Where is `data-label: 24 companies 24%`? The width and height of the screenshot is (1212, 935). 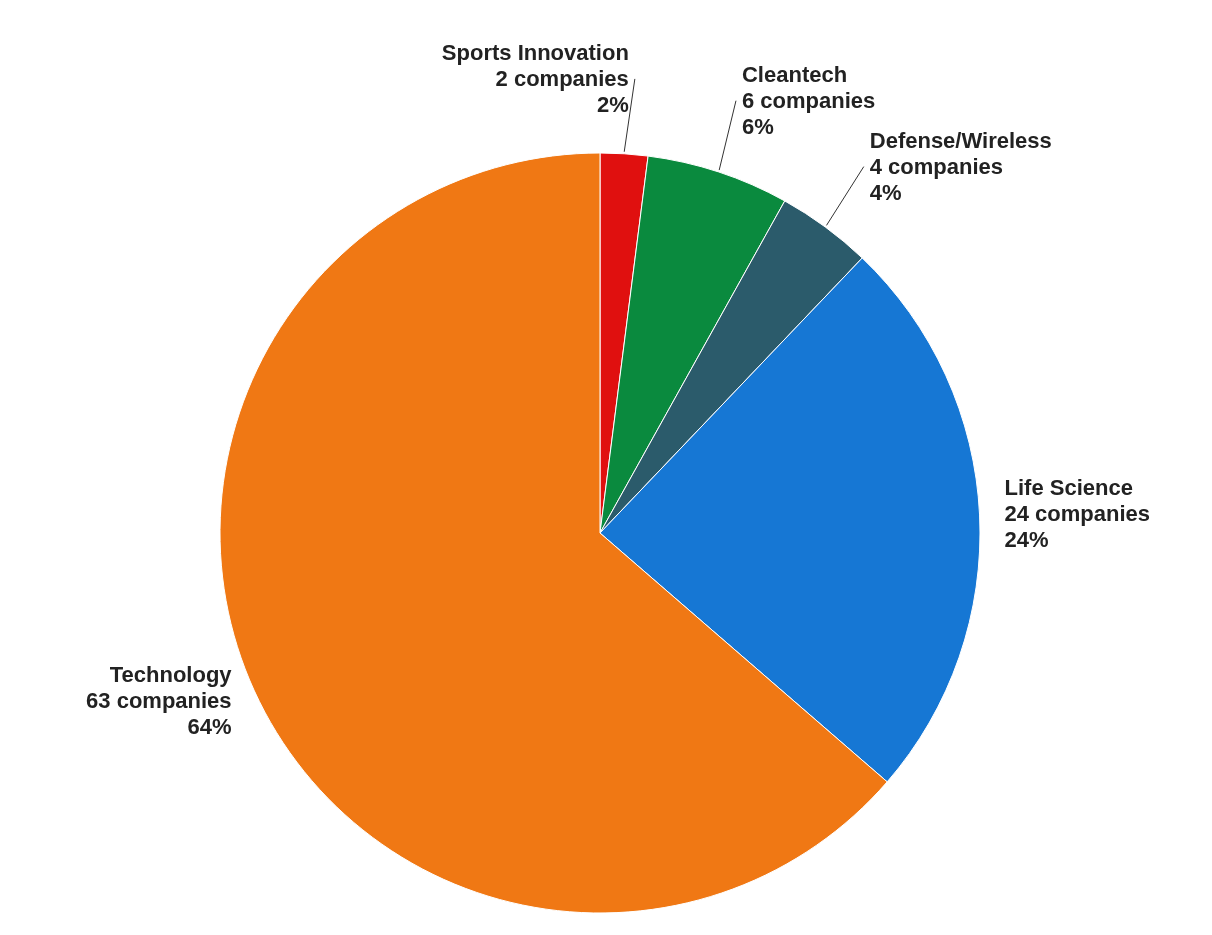 data-label: 24 companies 24% is located at coordinates (1077, 526).